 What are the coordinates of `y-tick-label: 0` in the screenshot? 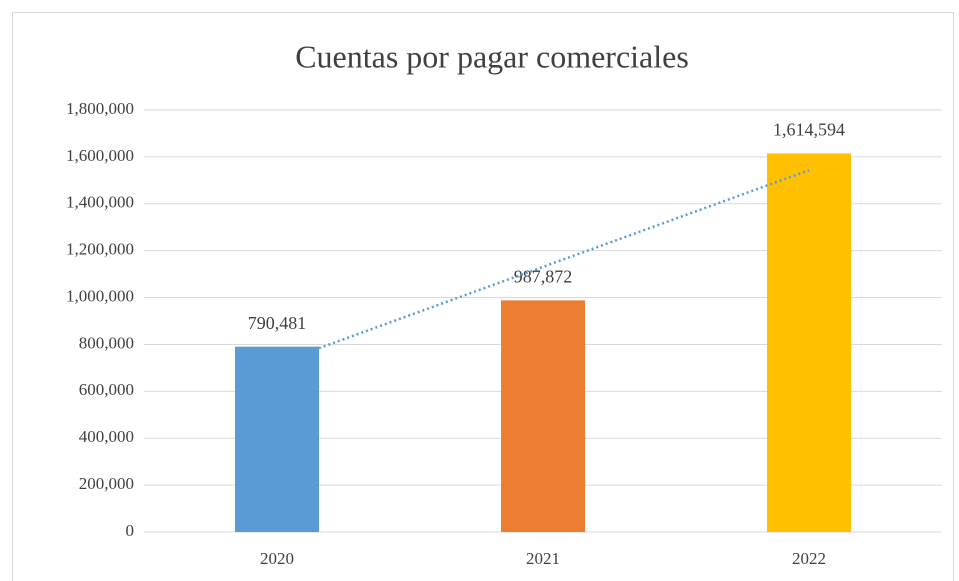 It's located at (130, 530).